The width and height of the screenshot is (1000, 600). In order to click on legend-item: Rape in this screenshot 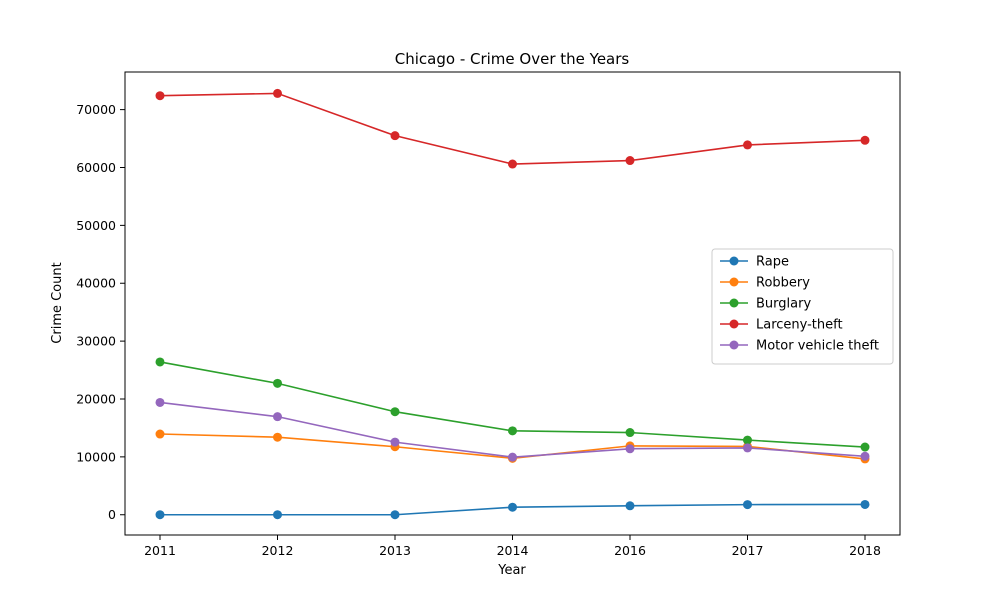, I will do `click(754, 262)`.